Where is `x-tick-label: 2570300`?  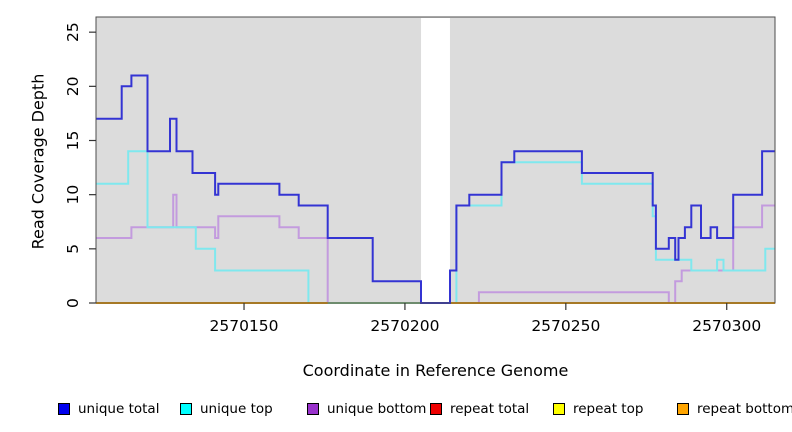
x-tick-label: 2570300 is located at coordinates (726, 326).